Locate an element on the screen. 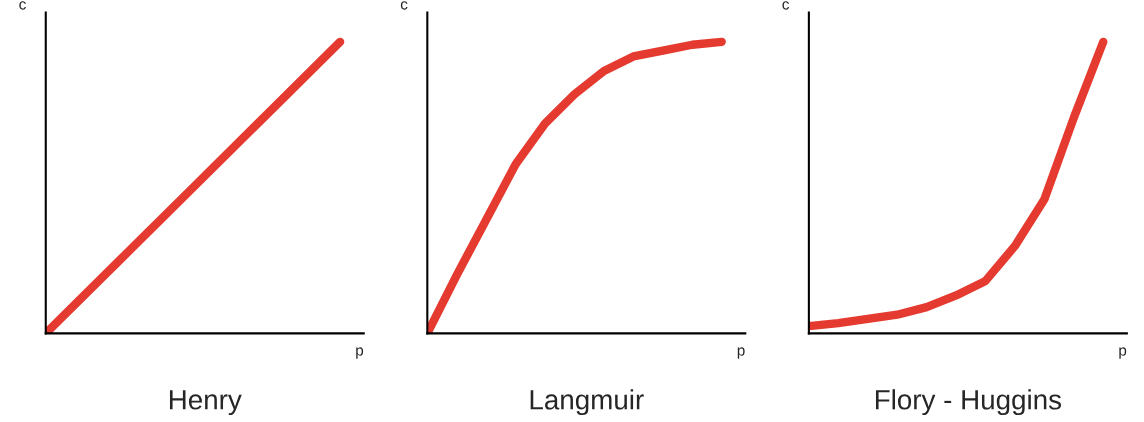  text: Henry is located at coordinates (205, 403).